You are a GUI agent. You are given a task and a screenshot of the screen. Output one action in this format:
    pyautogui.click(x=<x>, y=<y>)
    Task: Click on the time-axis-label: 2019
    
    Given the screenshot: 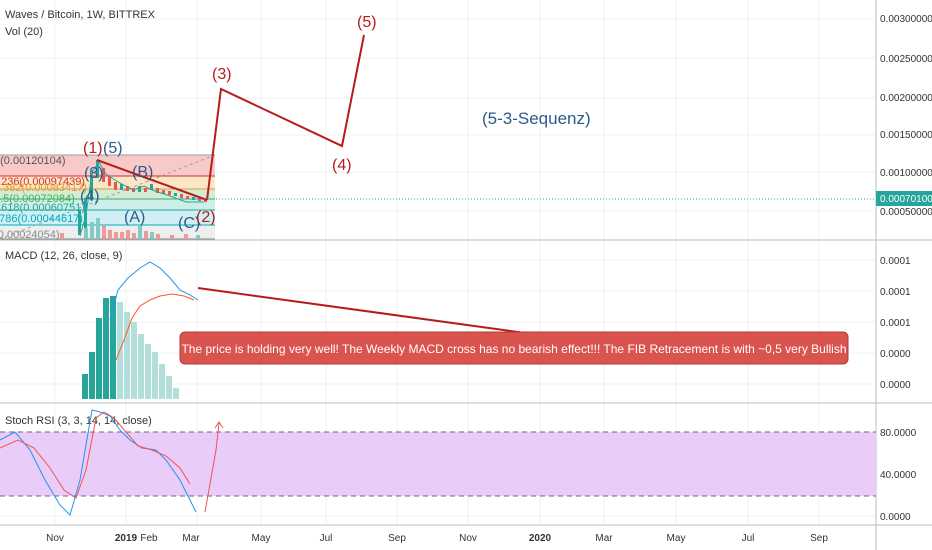 What is the action you would take?
    pyautogui.click(x=126, y=538)
    